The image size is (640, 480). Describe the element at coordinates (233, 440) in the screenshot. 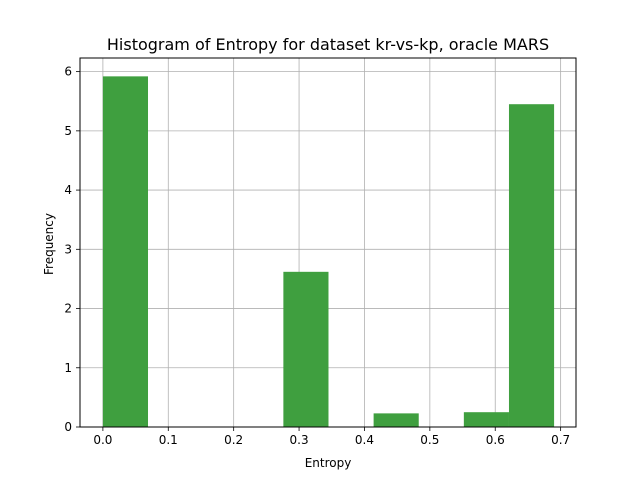

I see `x-tick-label: 0.2` at that location.